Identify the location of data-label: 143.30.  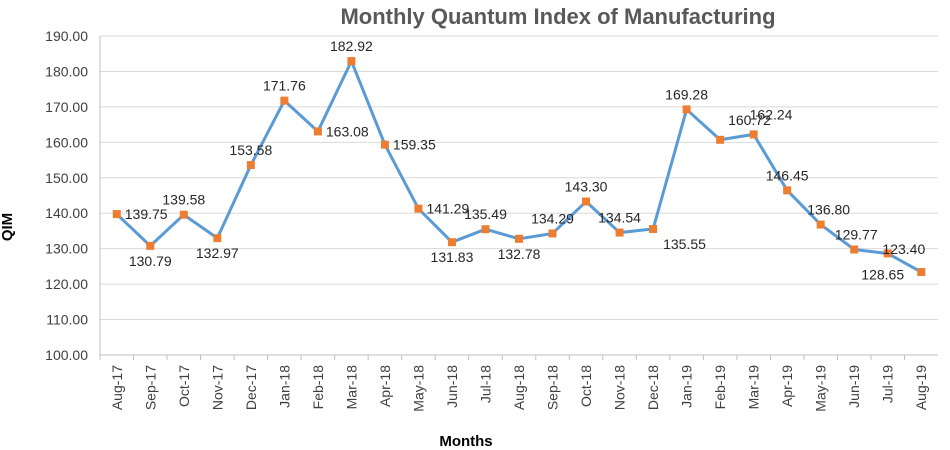
(586, 187).